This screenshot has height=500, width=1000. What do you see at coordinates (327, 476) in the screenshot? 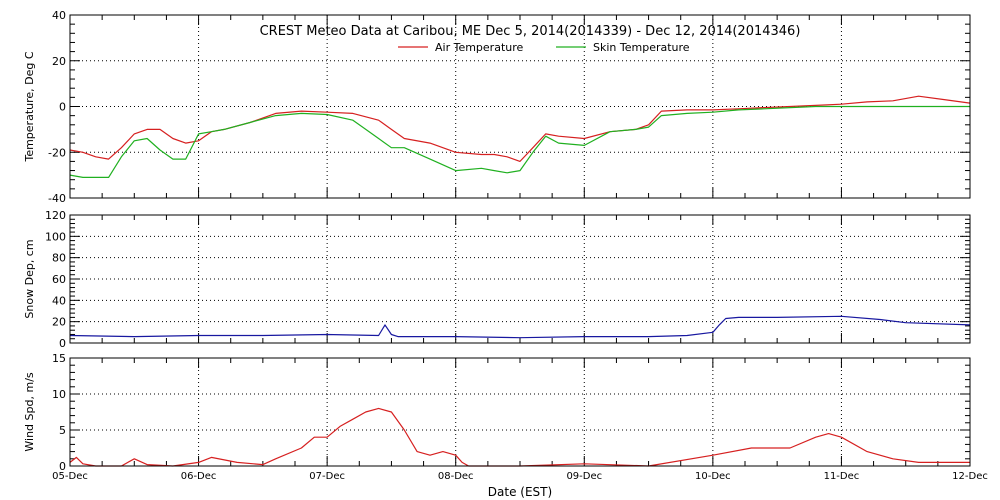
I see `x-tick-label: 07-Dec` at bounding box center [327, 476].